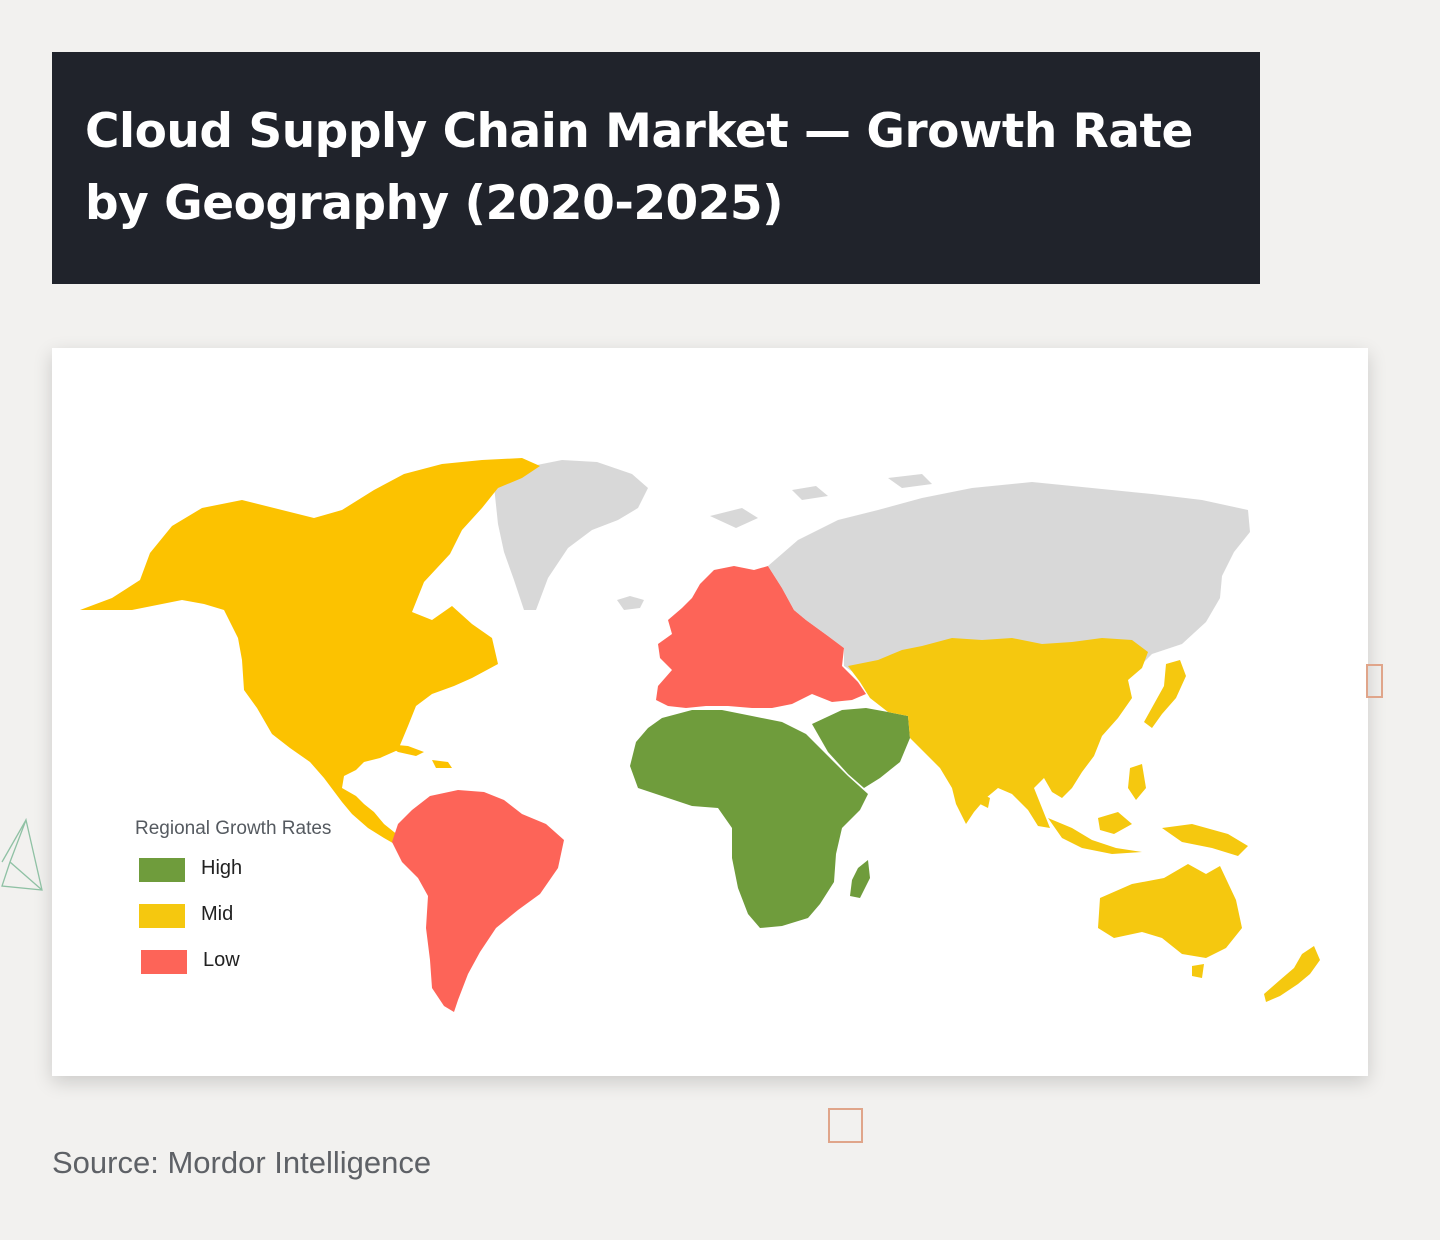 The image size is (1440, 1240). Describe the element at coordinates (749, 819) in the screenshot. I see `region-africa` at that location.